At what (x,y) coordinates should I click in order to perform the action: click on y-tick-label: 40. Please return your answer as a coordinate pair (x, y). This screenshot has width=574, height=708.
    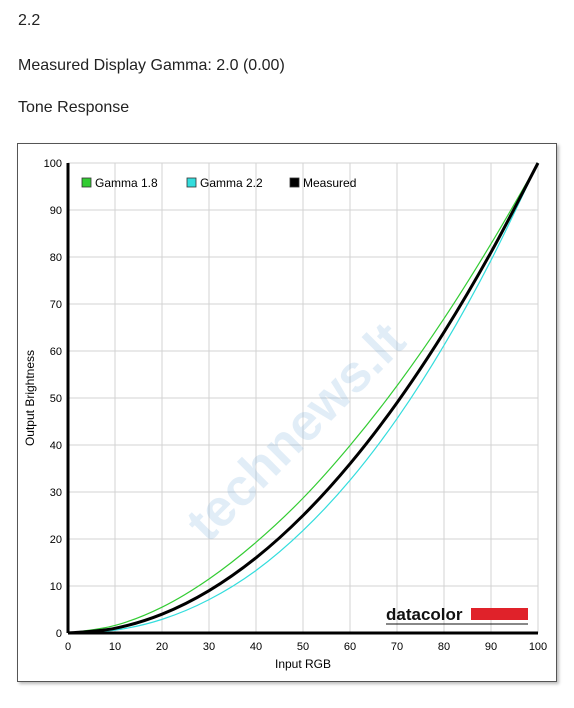
    Looking at the image, I should click on (56, 446).